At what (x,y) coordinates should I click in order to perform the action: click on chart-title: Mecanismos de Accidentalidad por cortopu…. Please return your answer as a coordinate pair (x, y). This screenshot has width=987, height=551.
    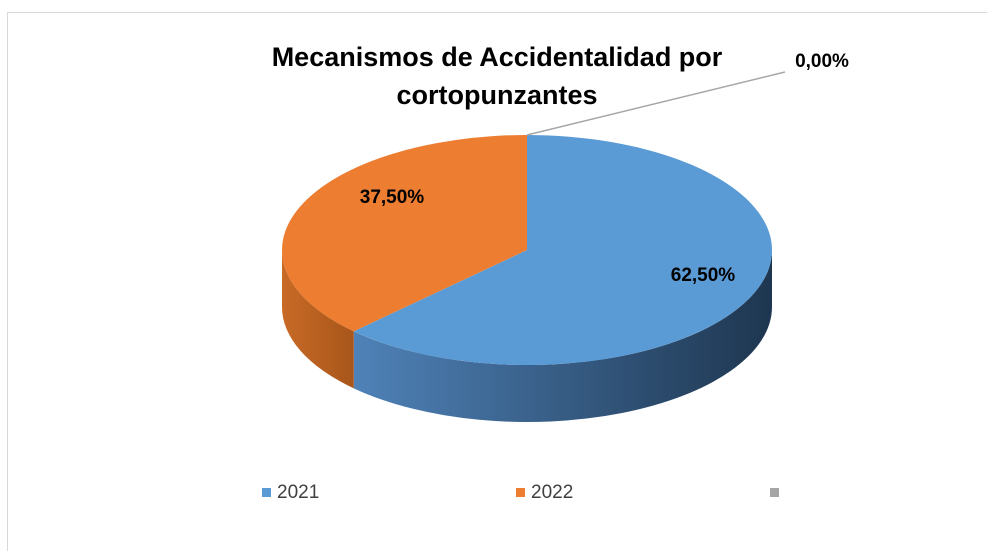
    Looking at the image, I should click on (497, 76).